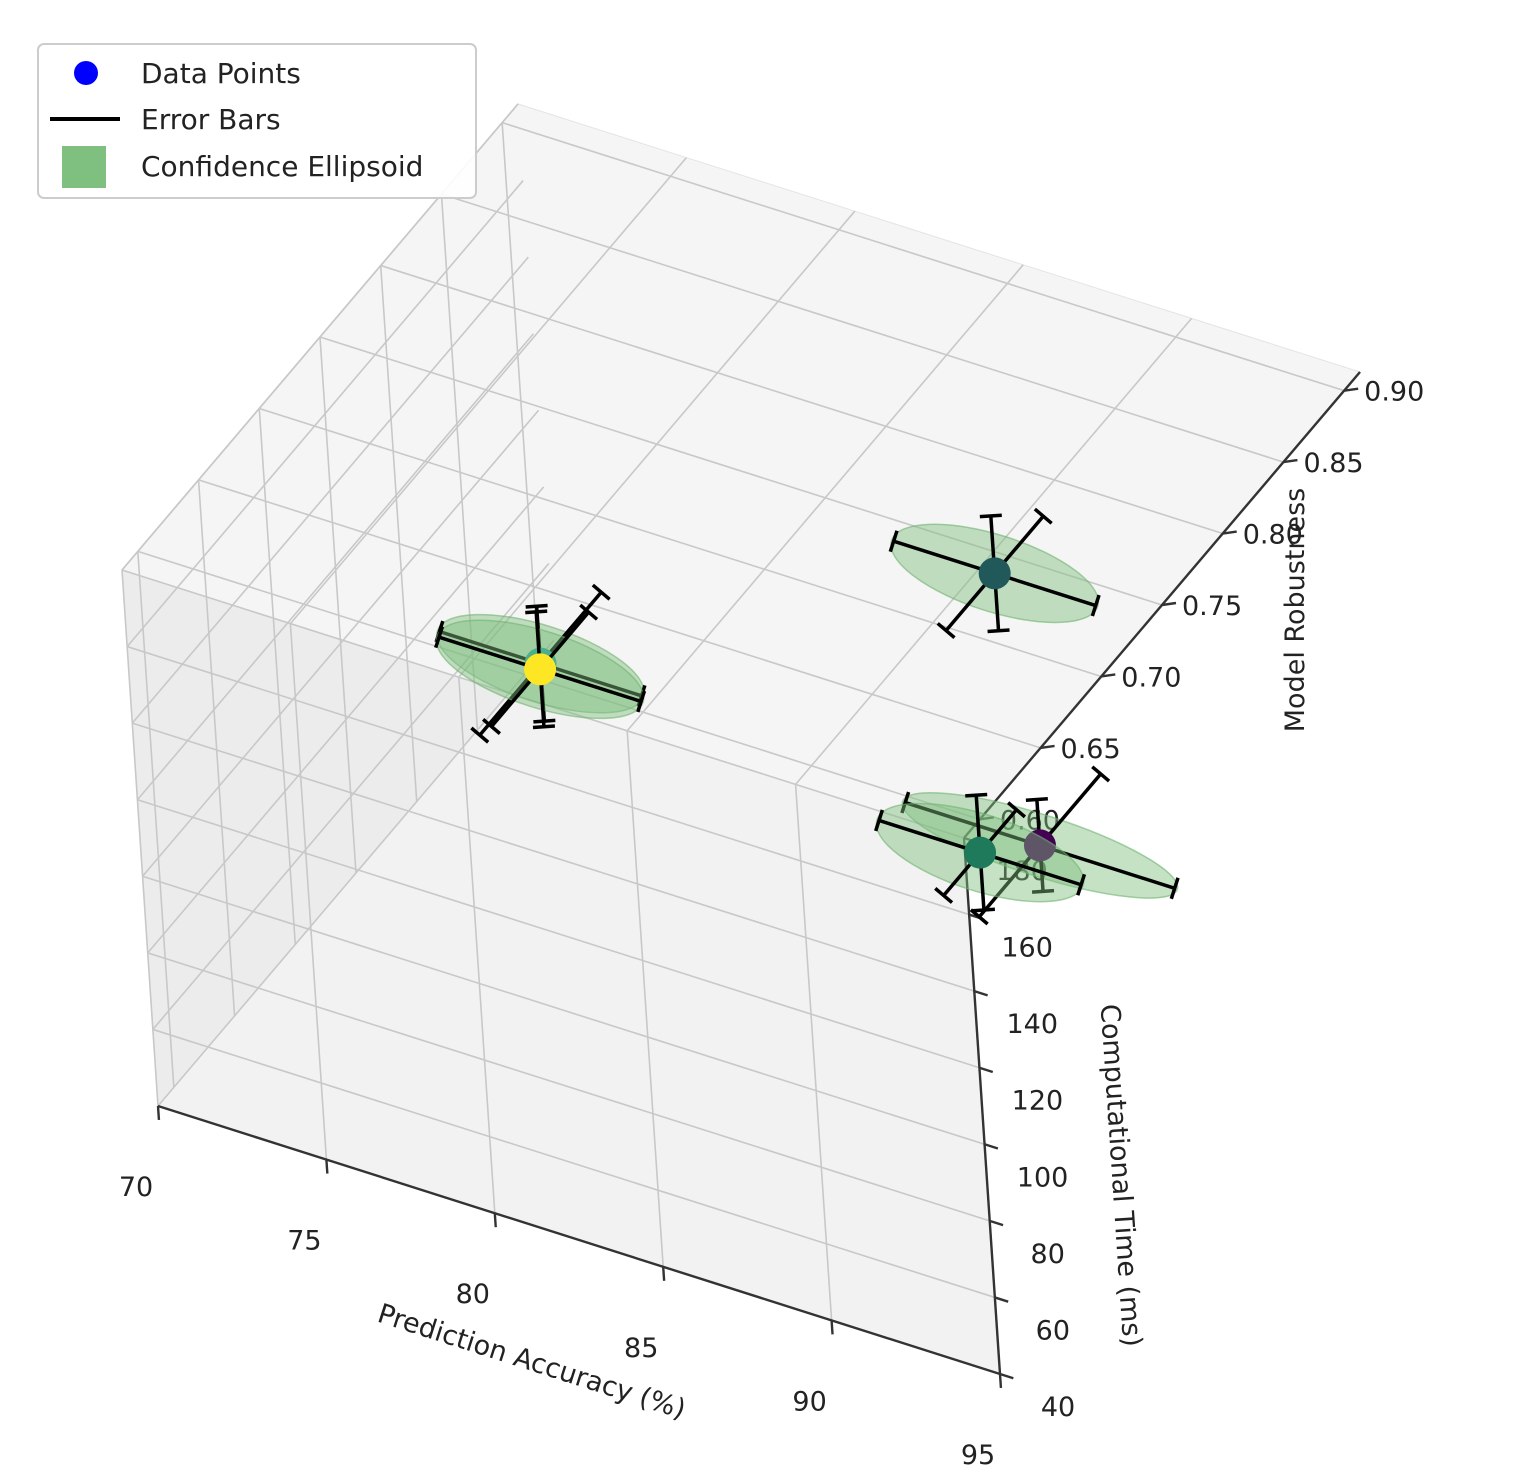  Describe the element at coordinates (221, 73) in the screenshot. I see `legend-label-data-points: Data Points` at that location.